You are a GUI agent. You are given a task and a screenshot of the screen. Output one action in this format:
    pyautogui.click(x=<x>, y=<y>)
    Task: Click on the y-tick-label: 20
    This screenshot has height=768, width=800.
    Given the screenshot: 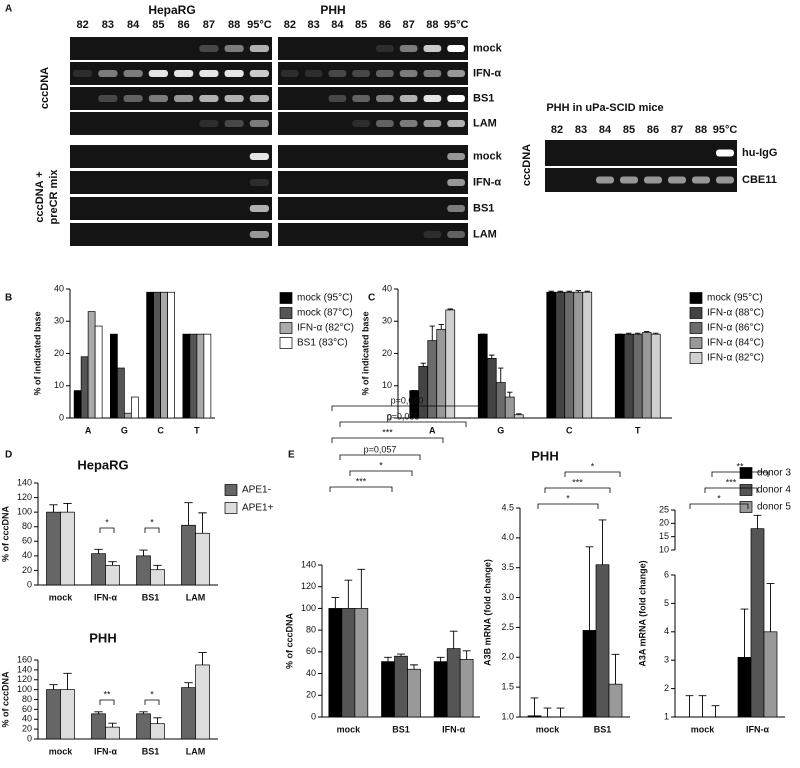 What is the action you would take?
    pyautogui.click(x=387, y=353)
    